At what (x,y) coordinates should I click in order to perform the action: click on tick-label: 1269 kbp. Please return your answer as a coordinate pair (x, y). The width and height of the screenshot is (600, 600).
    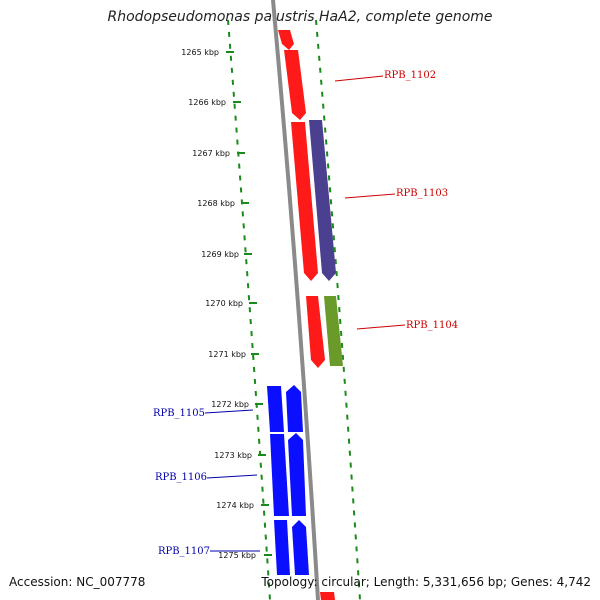
    Looking at the image, I should click on (220, 254).